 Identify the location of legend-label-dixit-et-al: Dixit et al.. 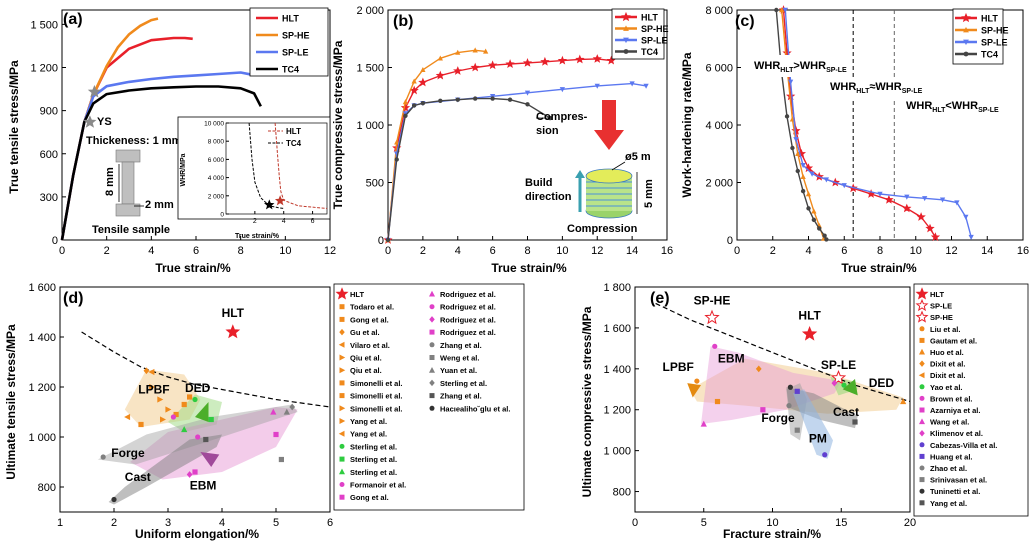
(947, 375).